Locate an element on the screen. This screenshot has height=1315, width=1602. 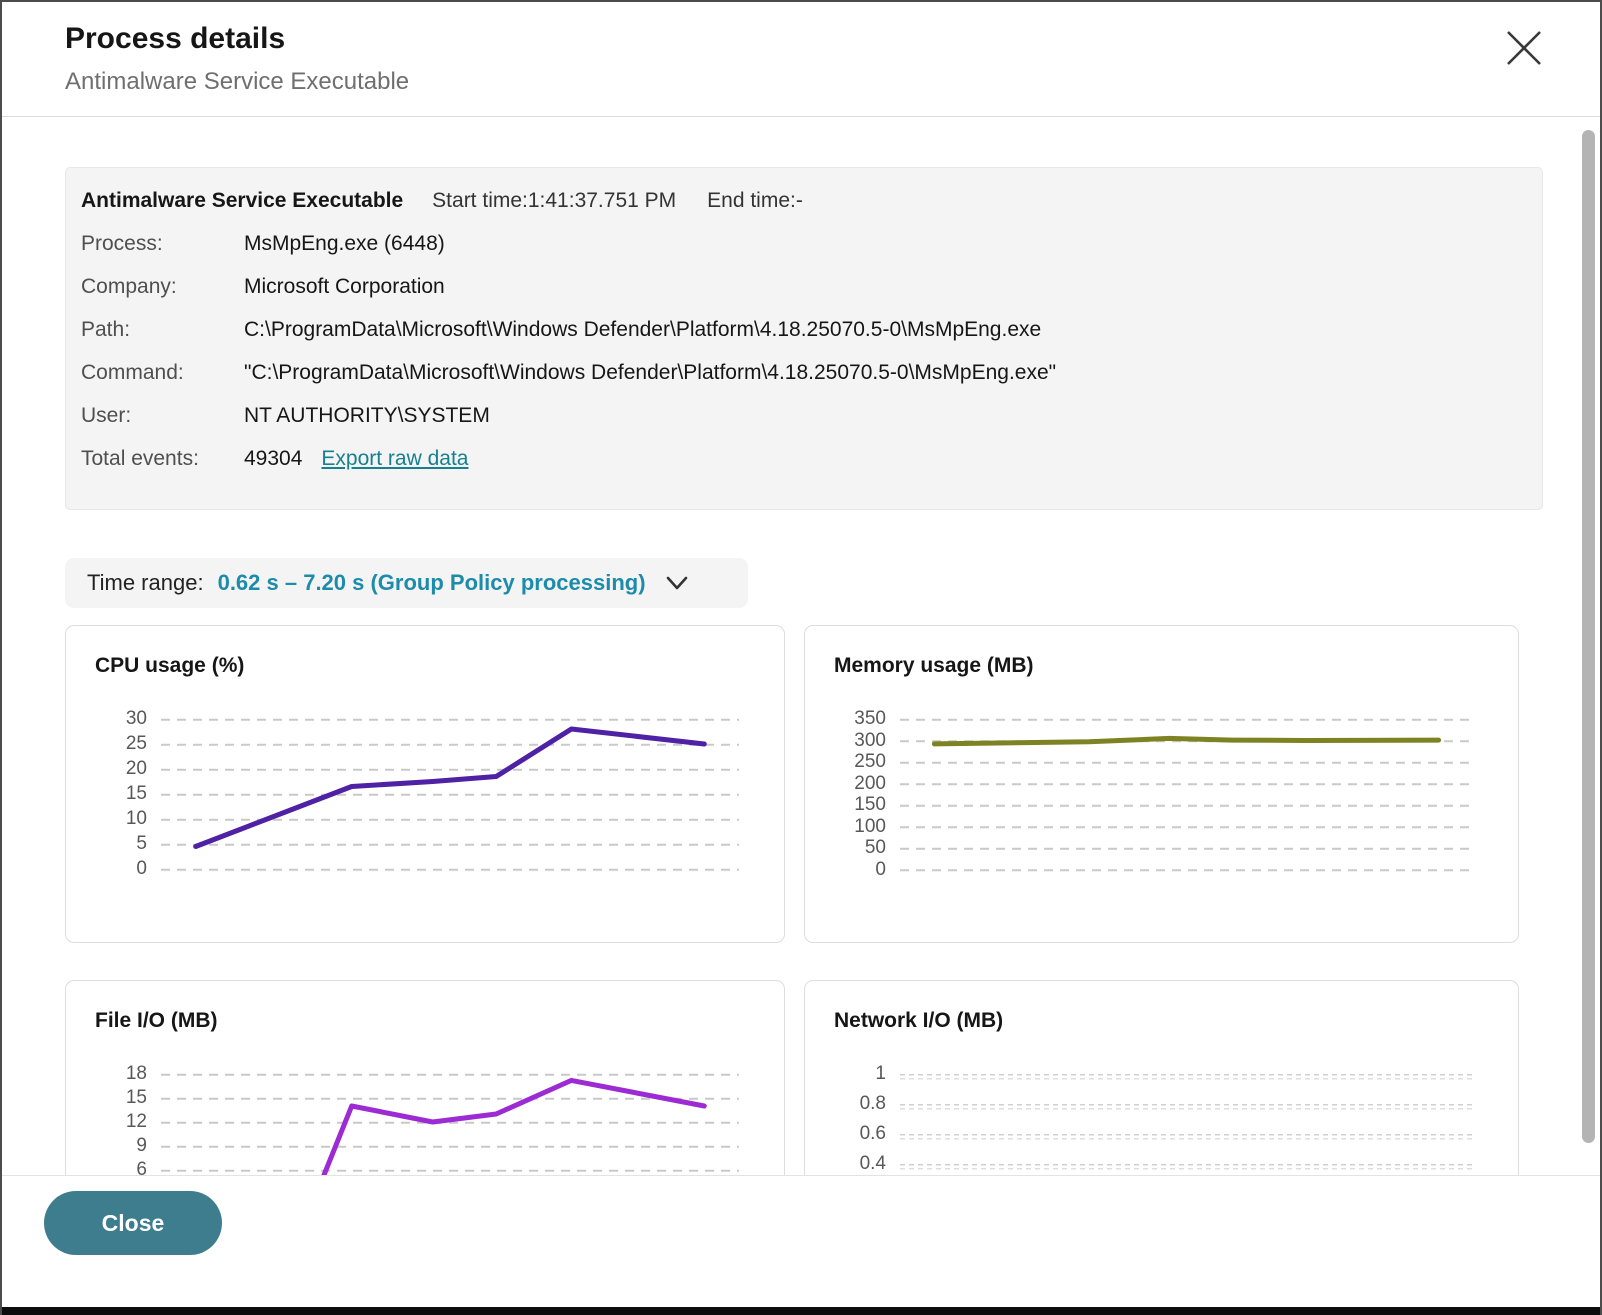
info-row-process: Process: MsMpEng.exe (6448) is located at coordinates (804, 253).